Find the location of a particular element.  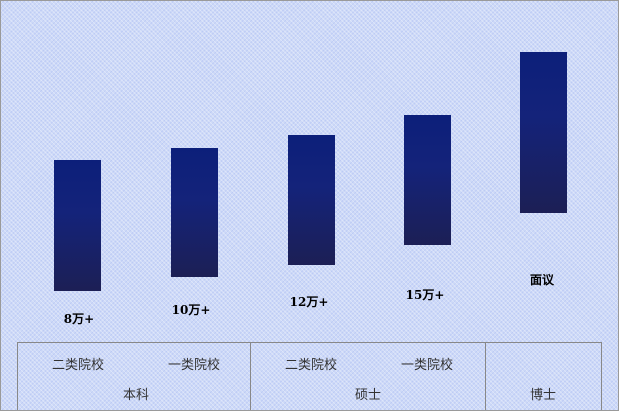

axis-line is located at coordinates (309, 342).